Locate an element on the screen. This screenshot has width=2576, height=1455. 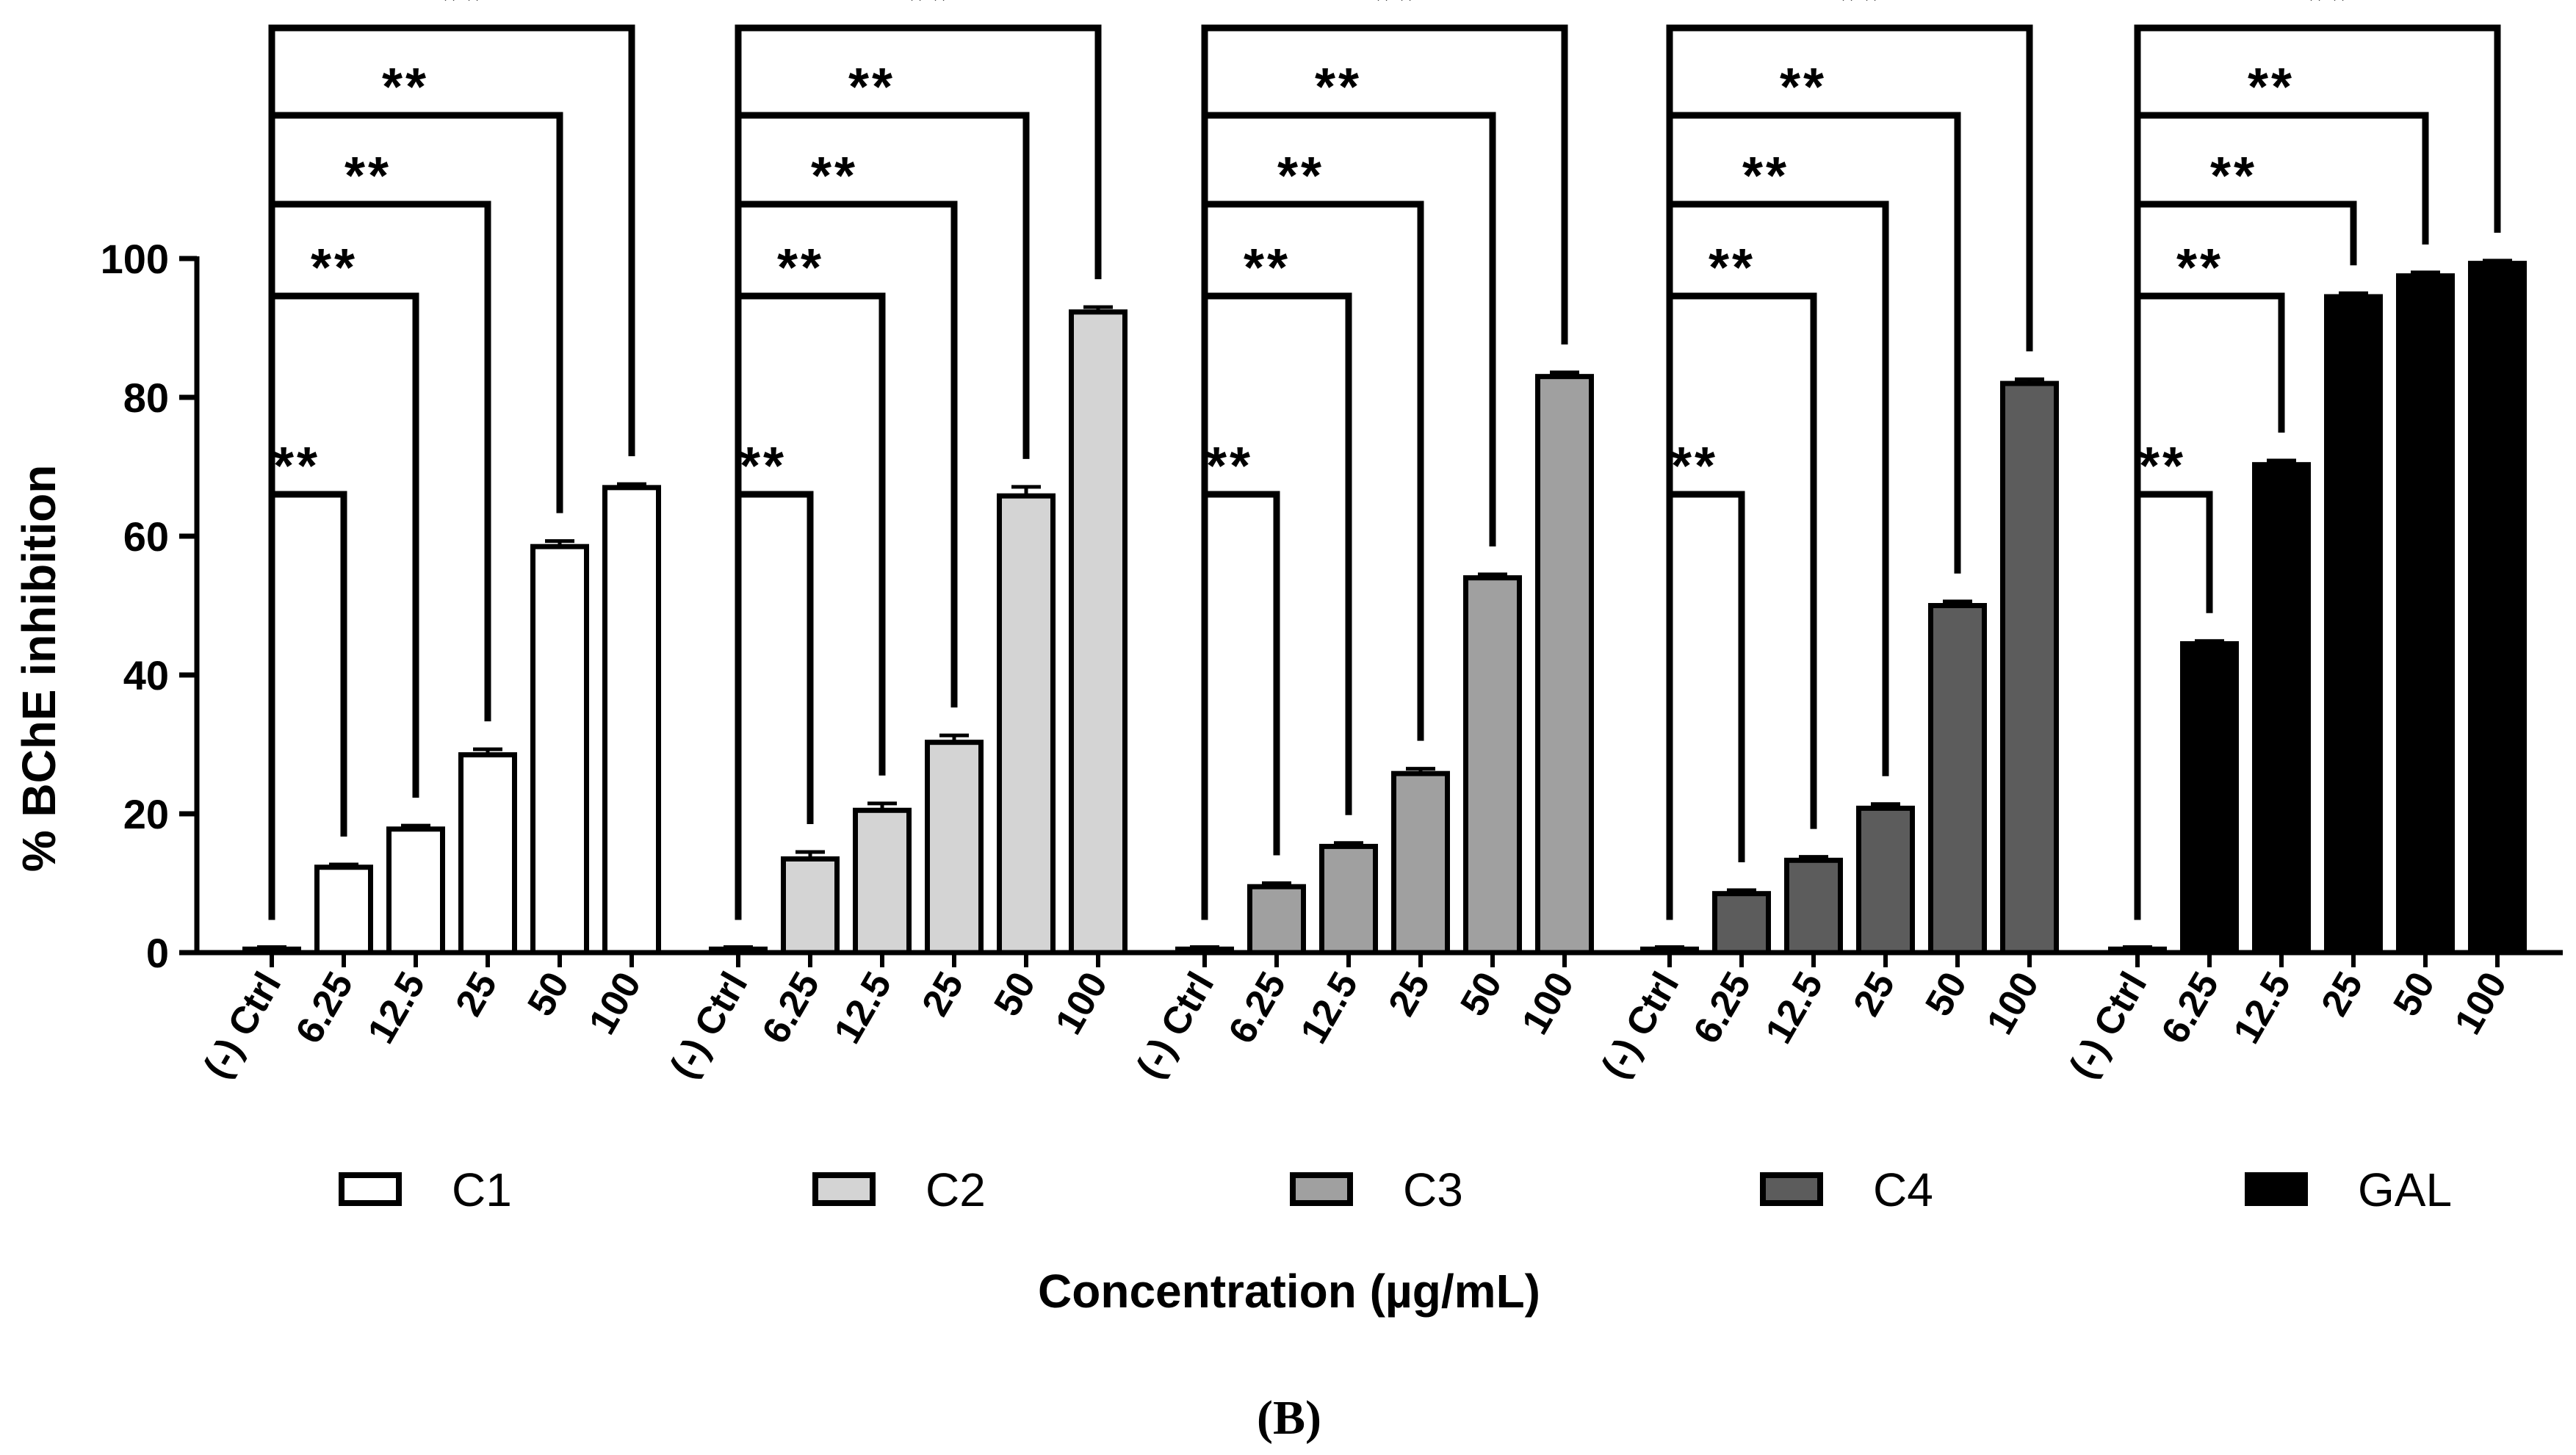
y-tick-label: 40 is located at coordinates (146, 675).